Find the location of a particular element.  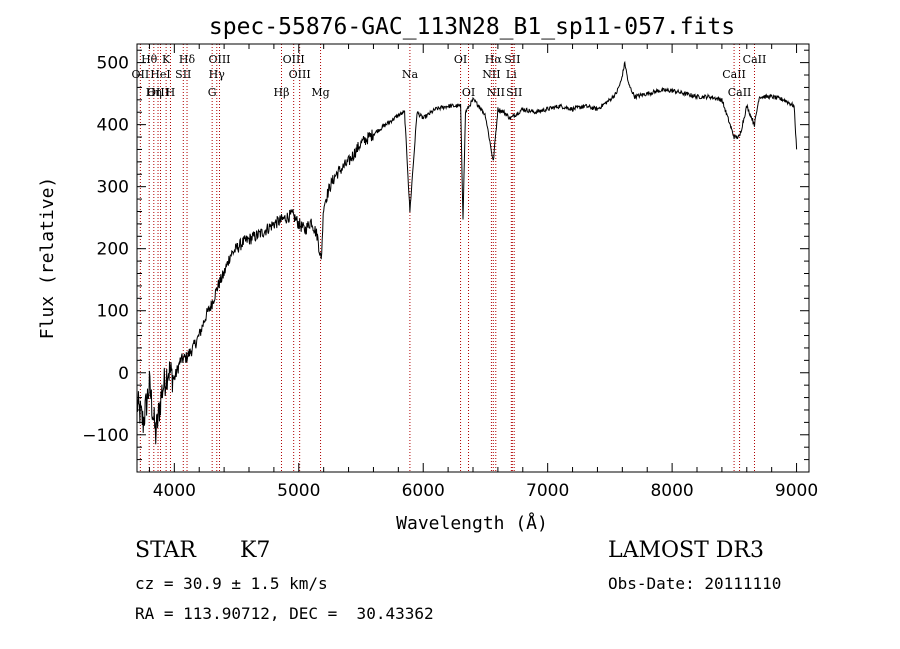

x-tick-label: 9000 is located at coordinates (796, 491).